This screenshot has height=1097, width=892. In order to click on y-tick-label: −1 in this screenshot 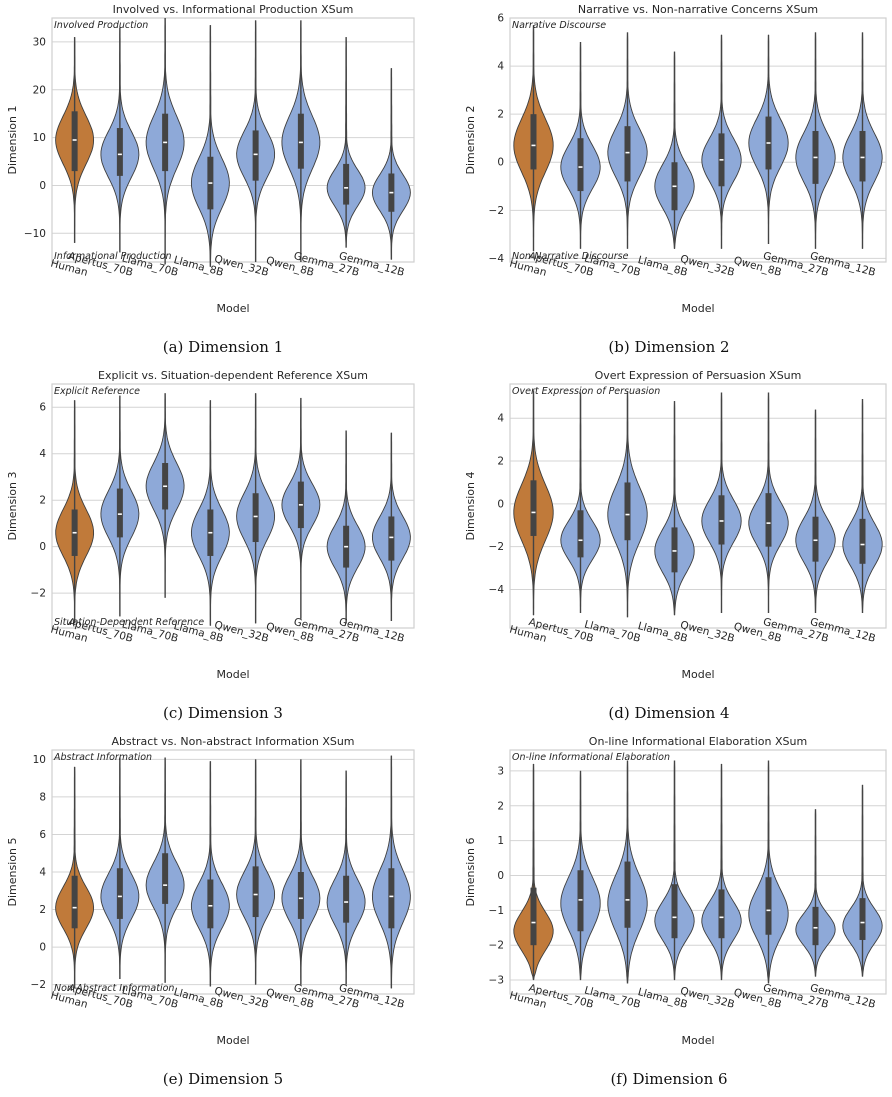, I will do `click(496, 911)`.